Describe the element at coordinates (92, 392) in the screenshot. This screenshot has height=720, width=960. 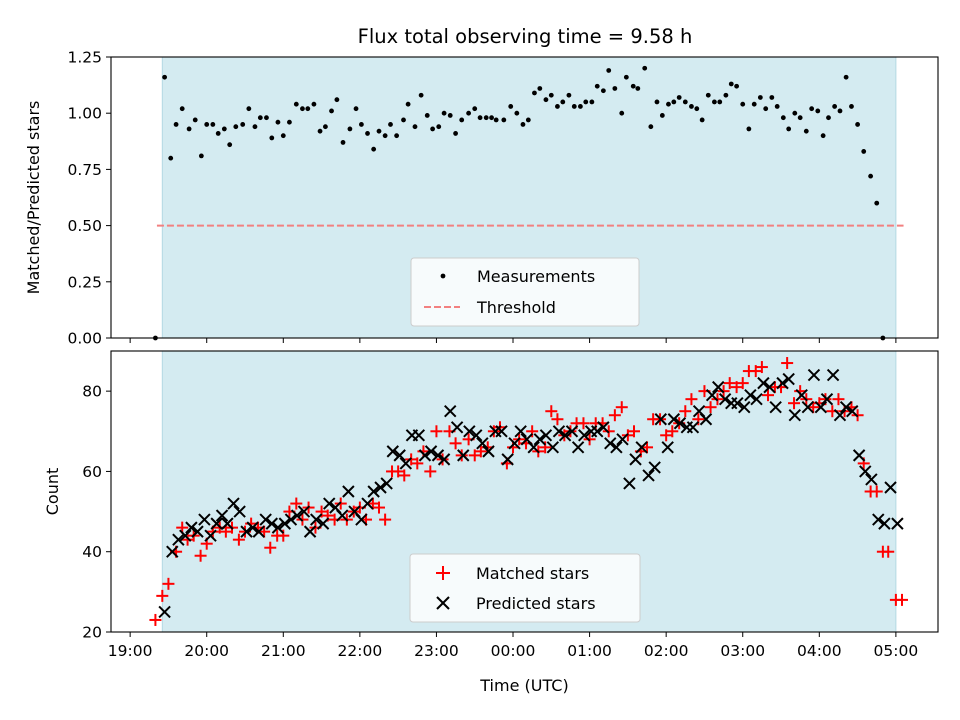
I see `count-y-tick-label: 80` at that location.